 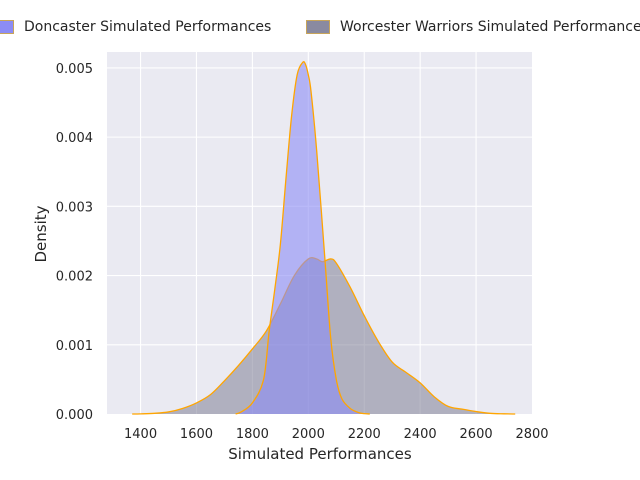 I want to click on x-tick-label: 2800, so click(x=531, y=434).